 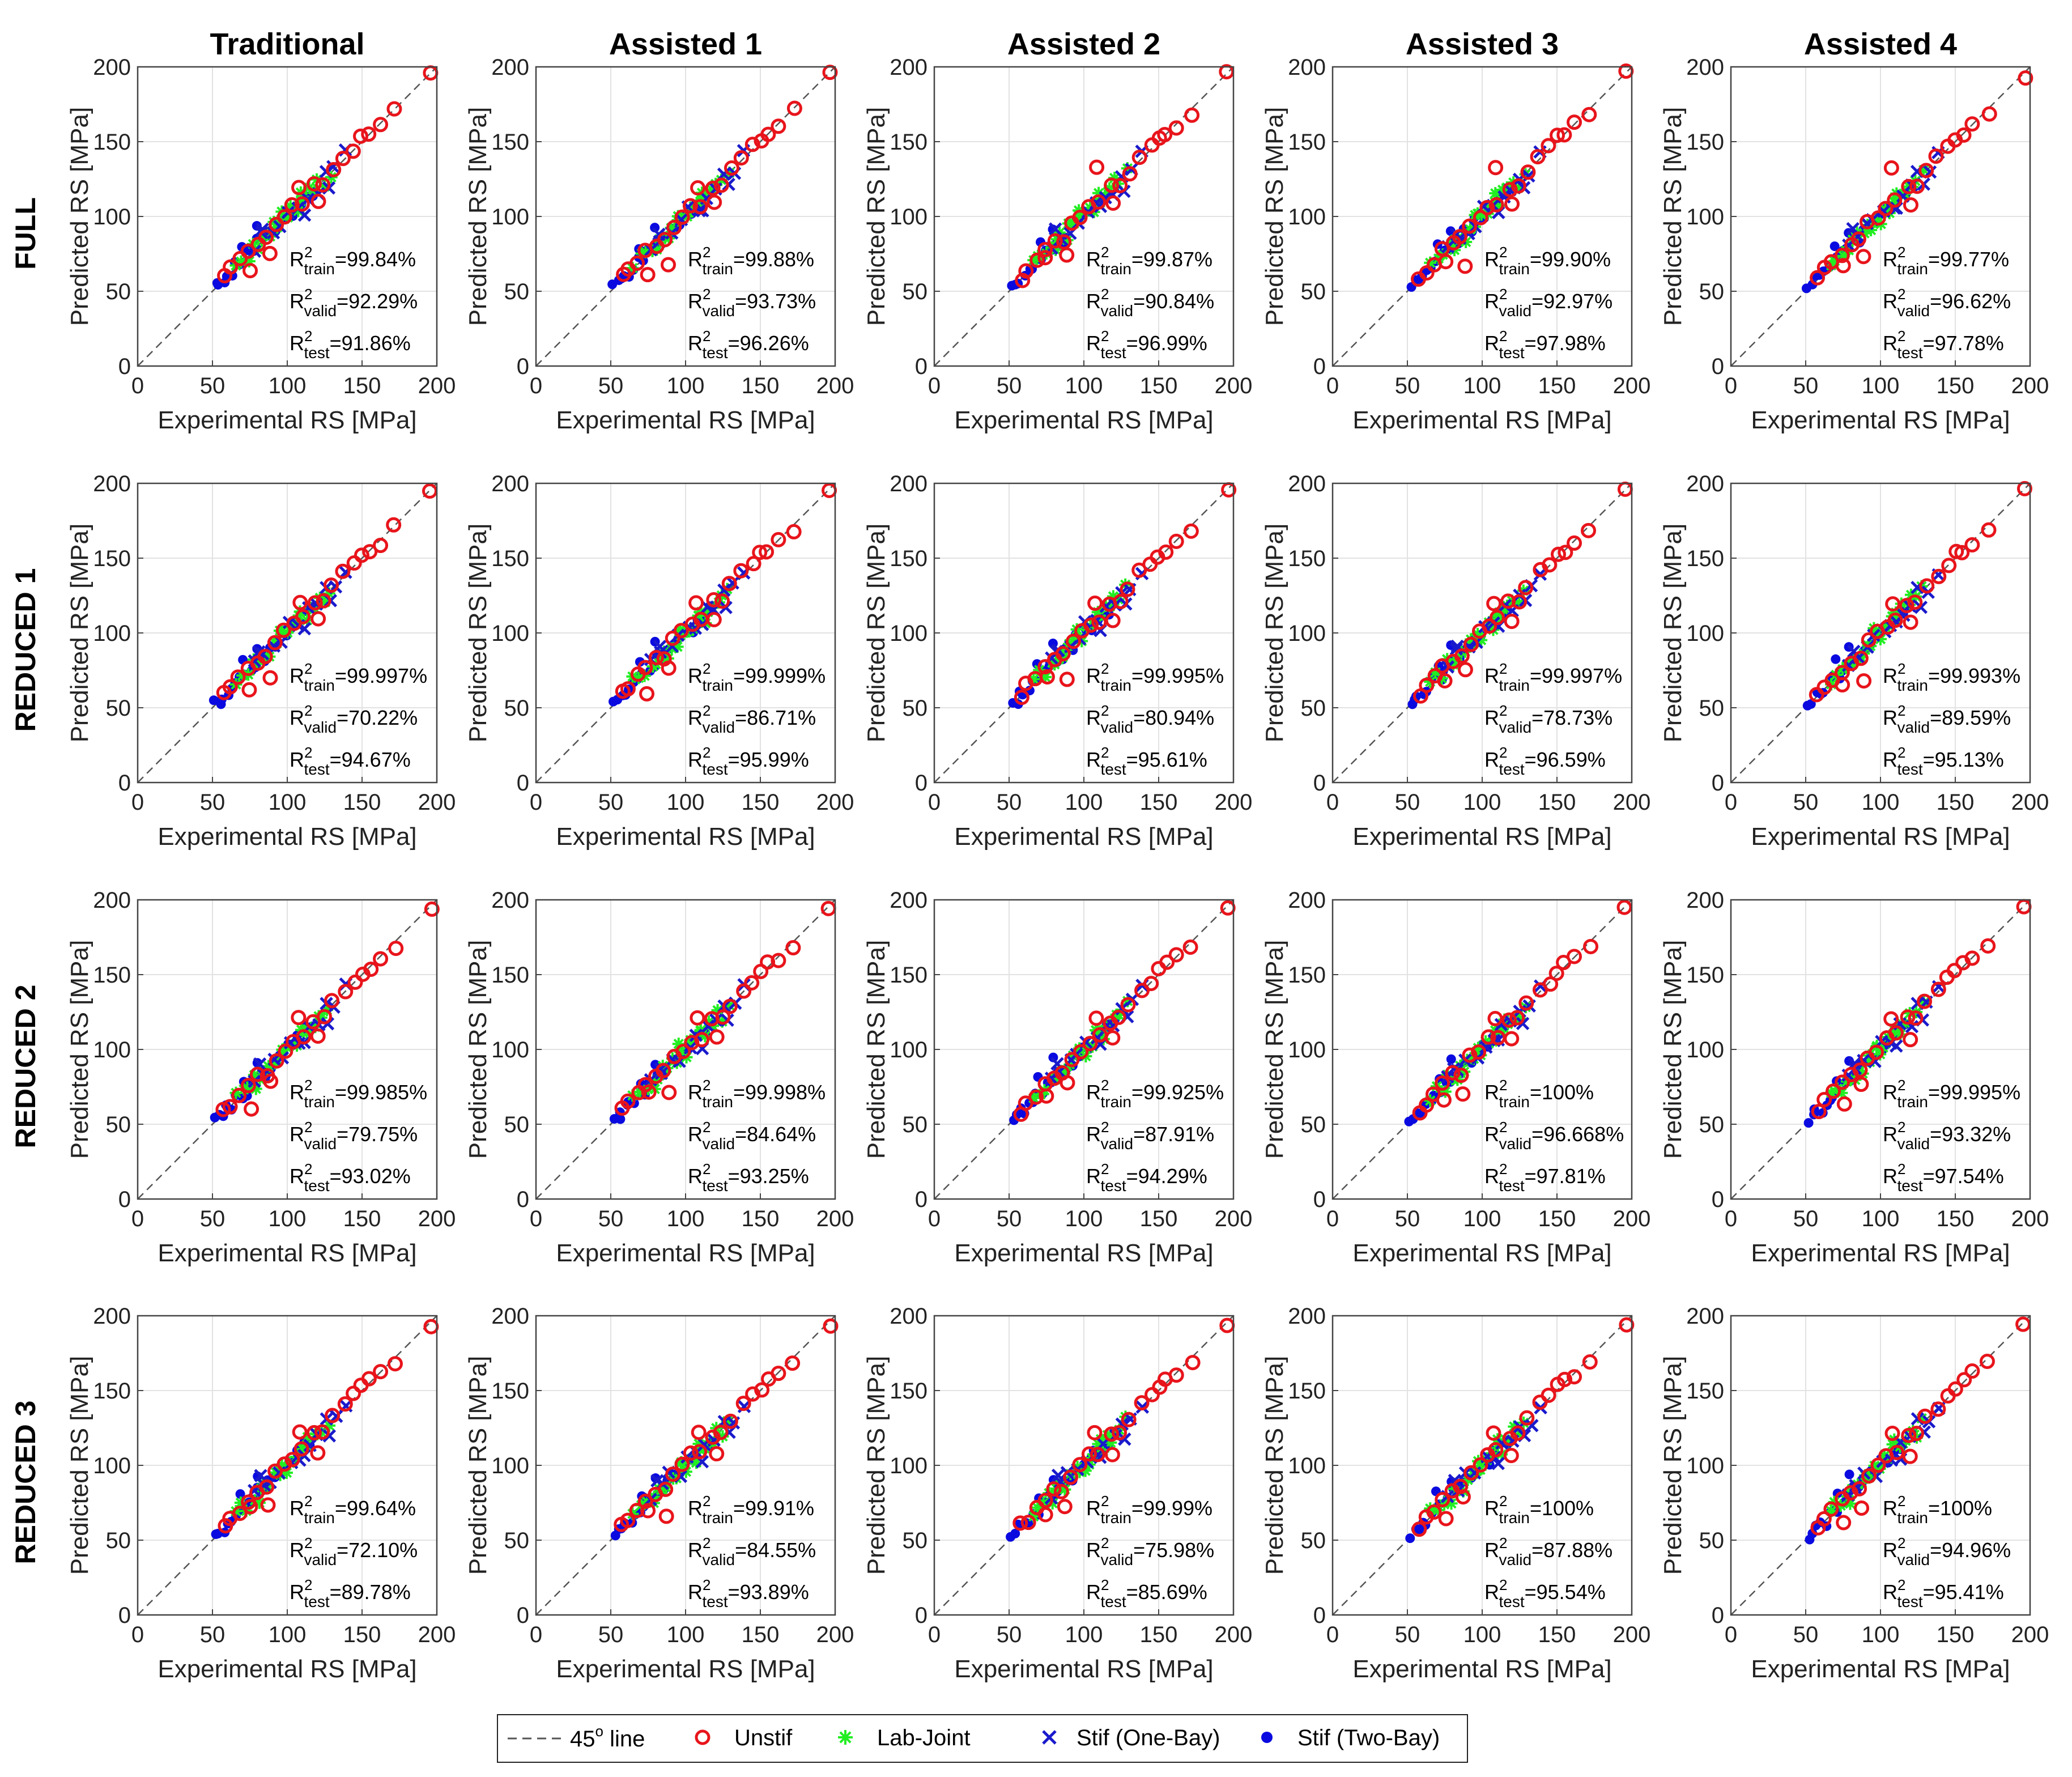 What do you see at coordinates (351, 1593) in the screenshot?
I see `r2-test-annotation: R2 test=89.78%` at bounding box center [351, 1593].